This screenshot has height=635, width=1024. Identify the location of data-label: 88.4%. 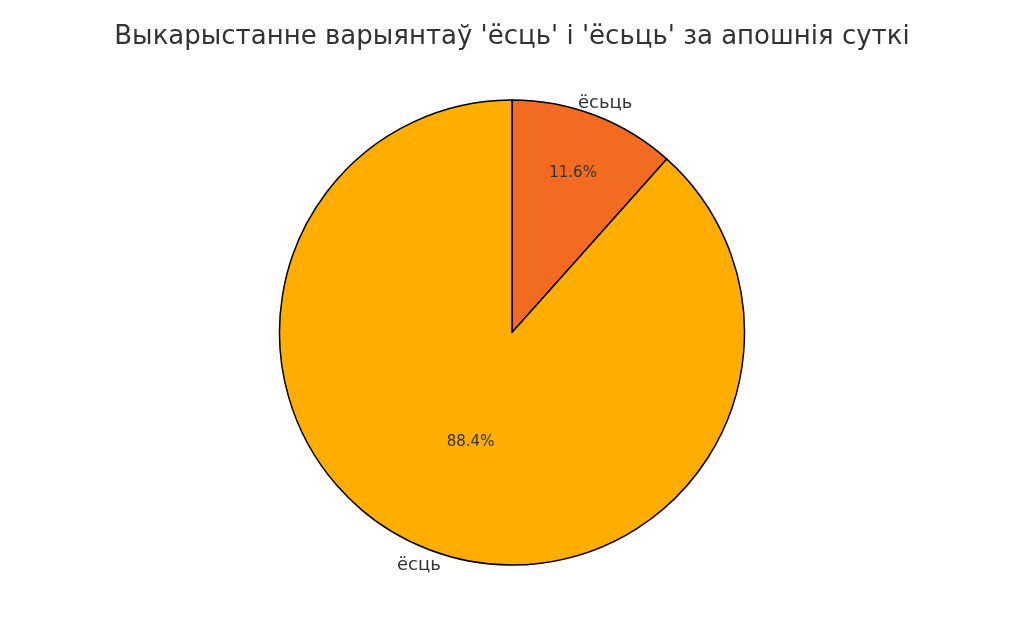
(470, 441).